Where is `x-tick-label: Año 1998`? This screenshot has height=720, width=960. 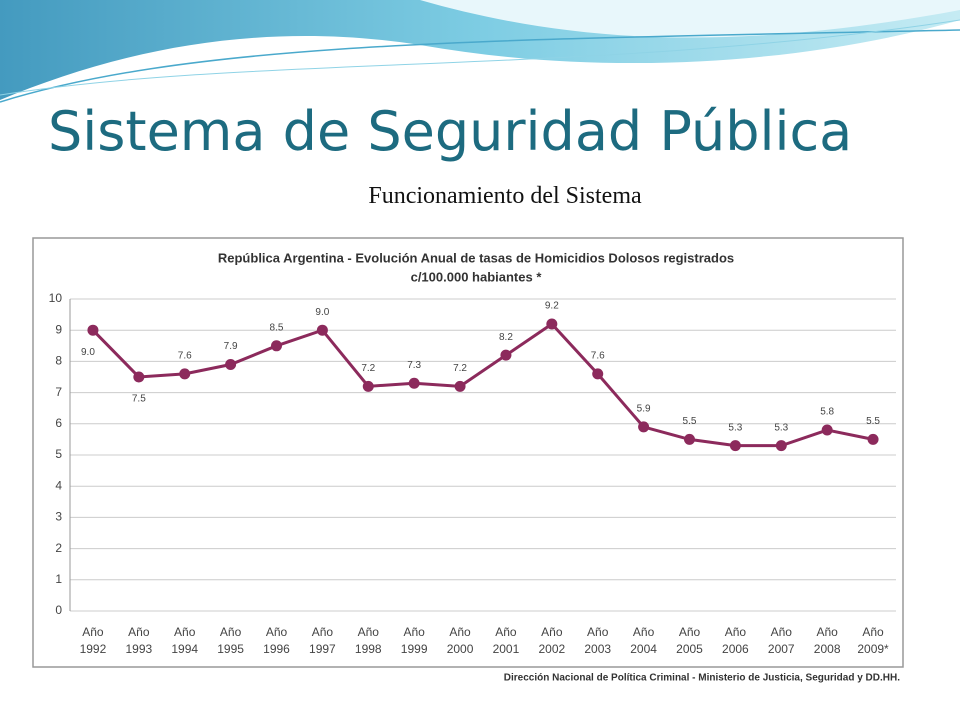 x-tick-label: Año 1998 is located at coordinates (368, 640).